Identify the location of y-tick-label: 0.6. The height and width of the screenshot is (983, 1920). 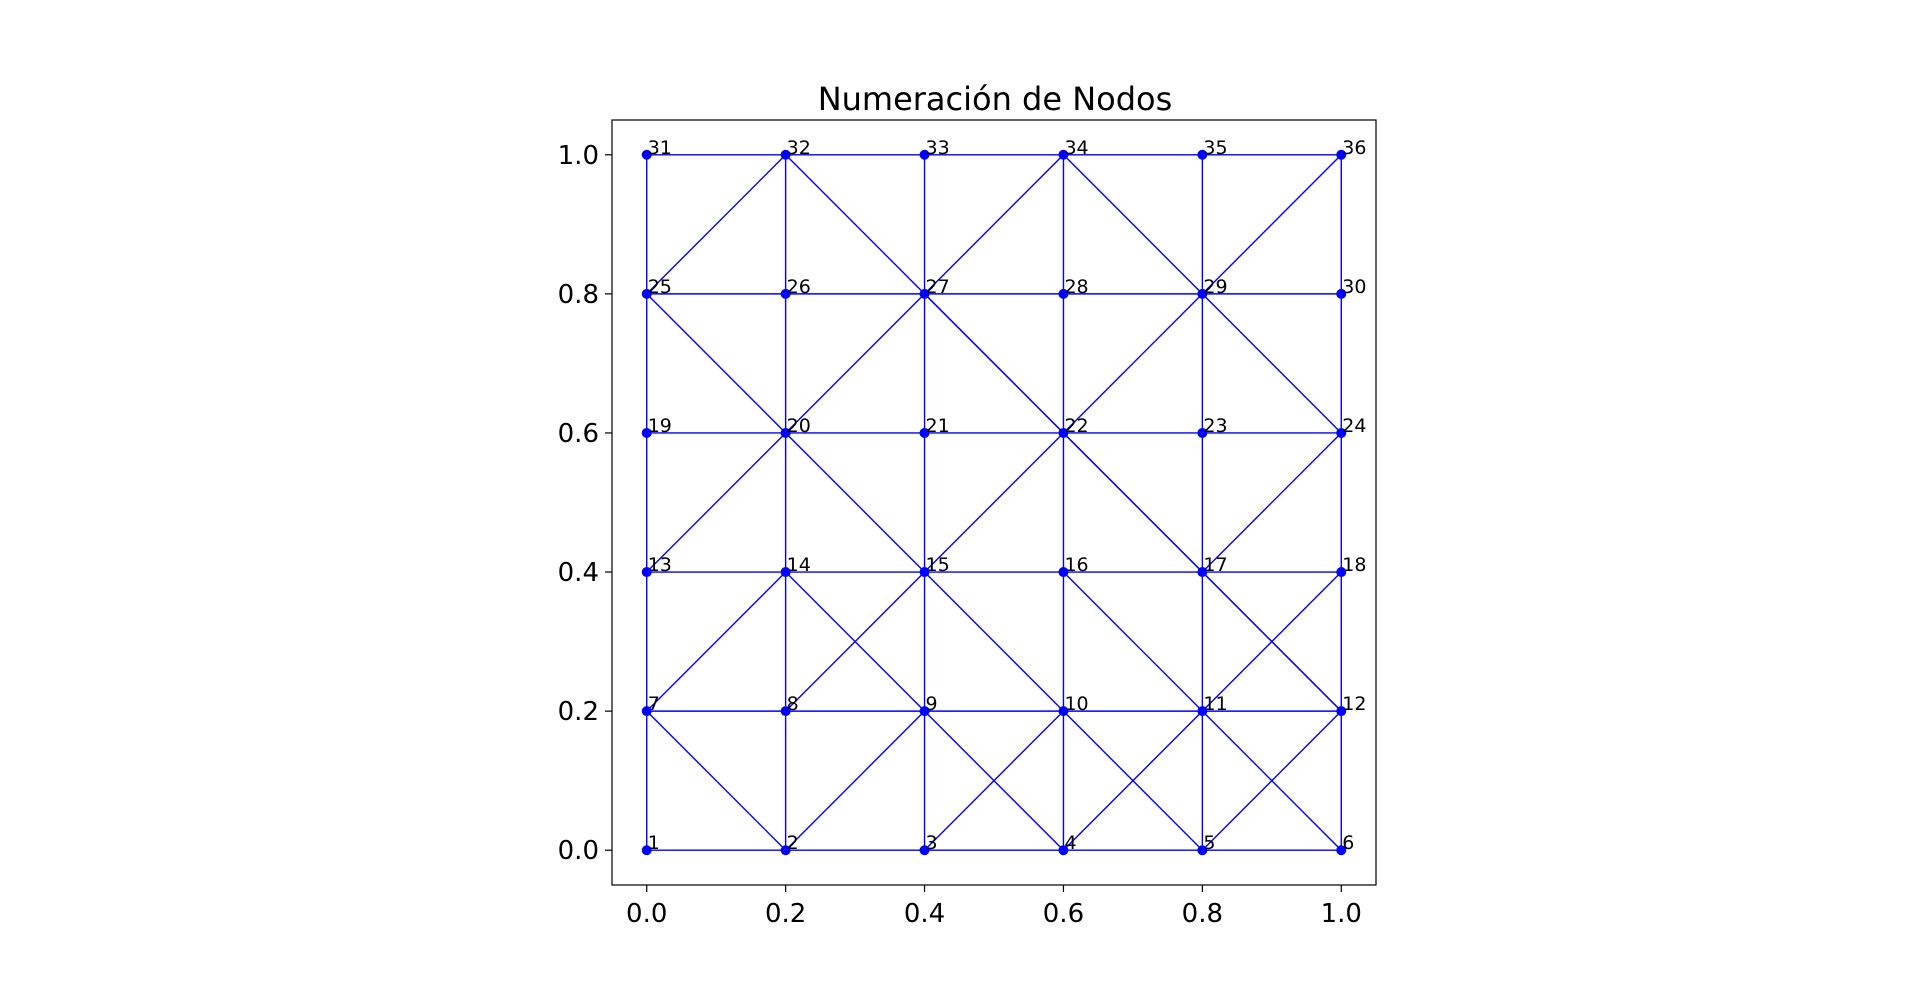
(578, 434).